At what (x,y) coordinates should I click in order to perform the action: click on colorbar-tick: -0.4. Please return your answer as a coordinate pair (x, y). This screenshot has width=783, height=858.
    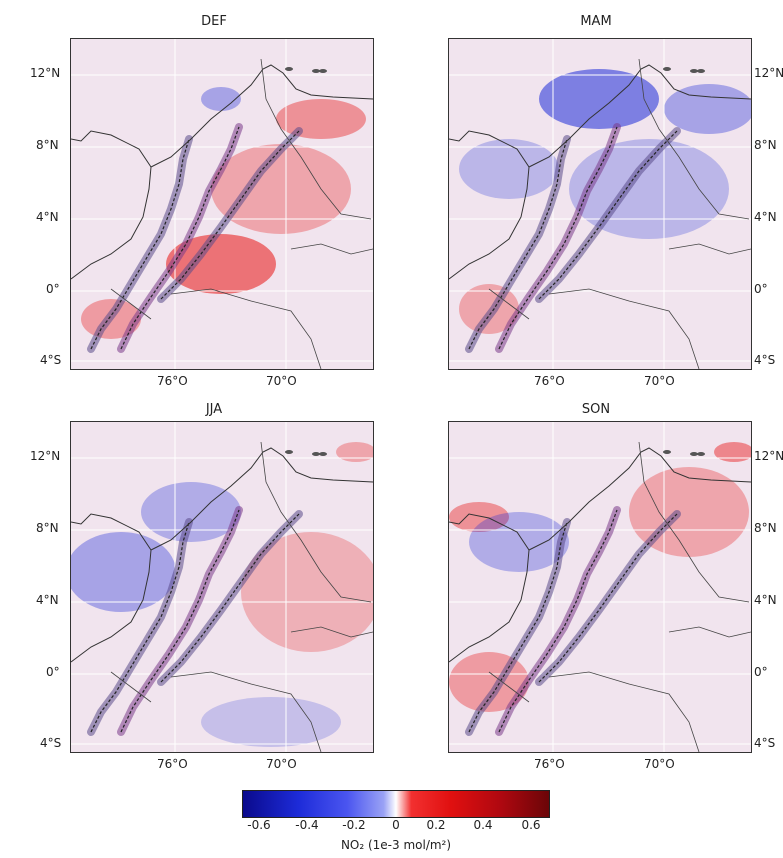
    Looking at the image, I should click on (307, 825).